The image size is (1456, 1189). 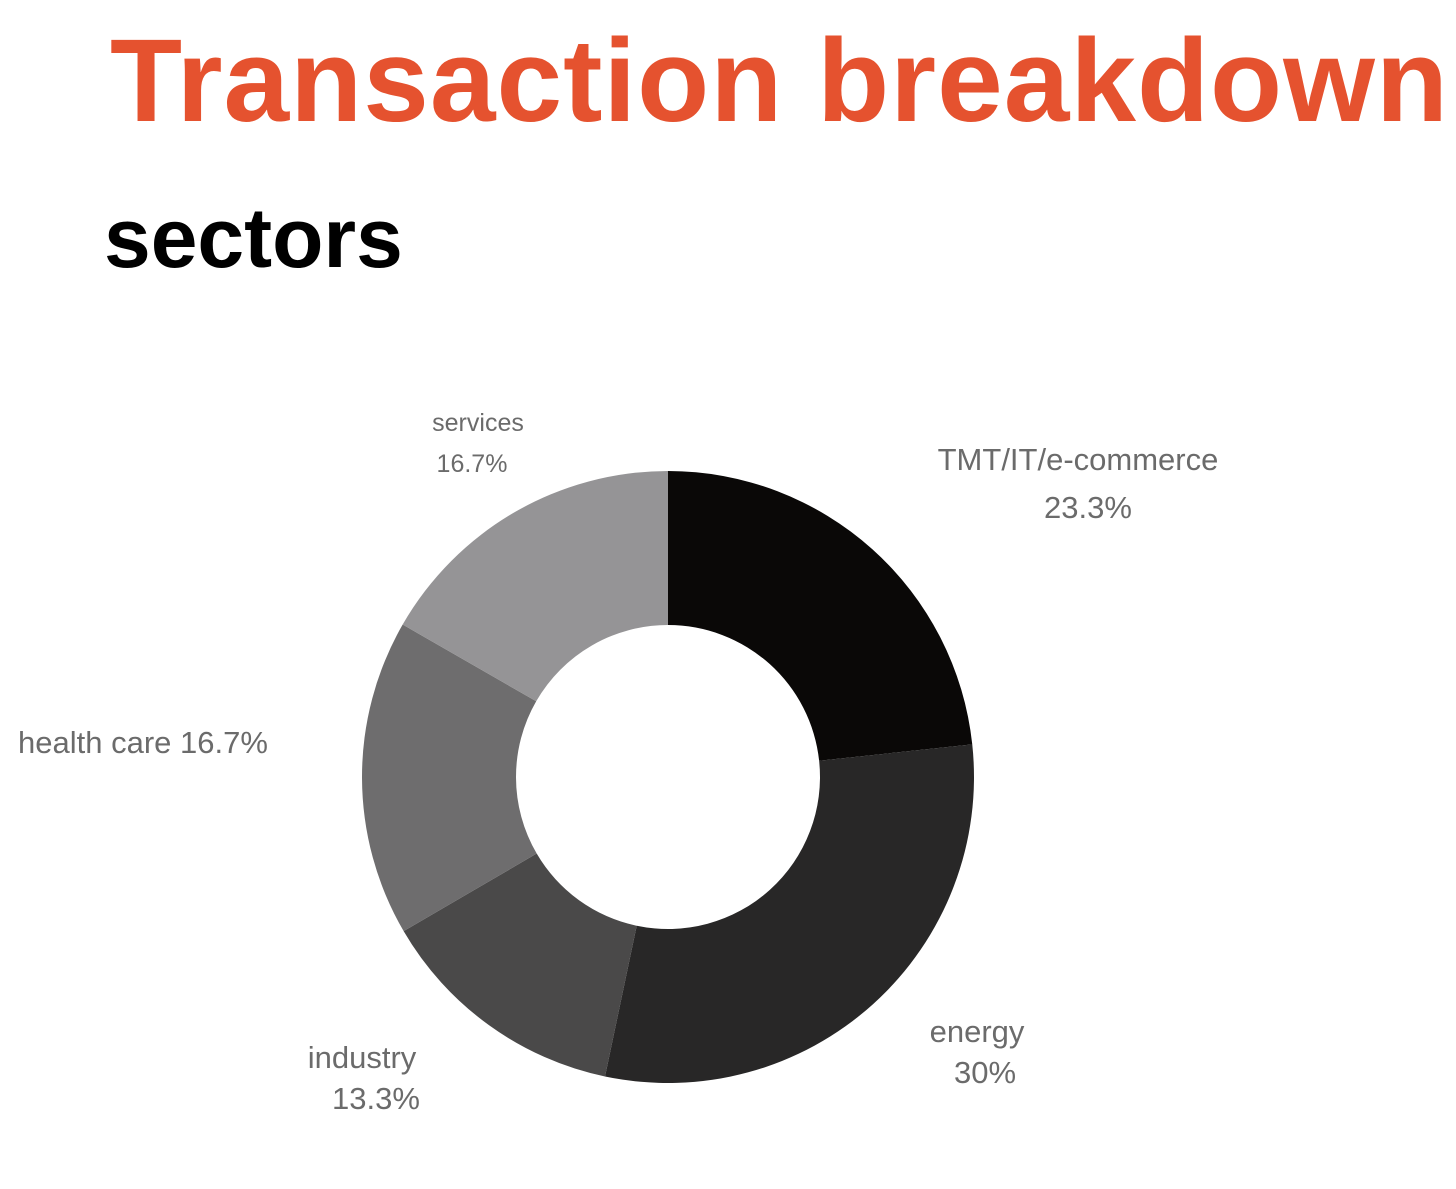 I want to click on slice-industry, so click(x=520, y=965).